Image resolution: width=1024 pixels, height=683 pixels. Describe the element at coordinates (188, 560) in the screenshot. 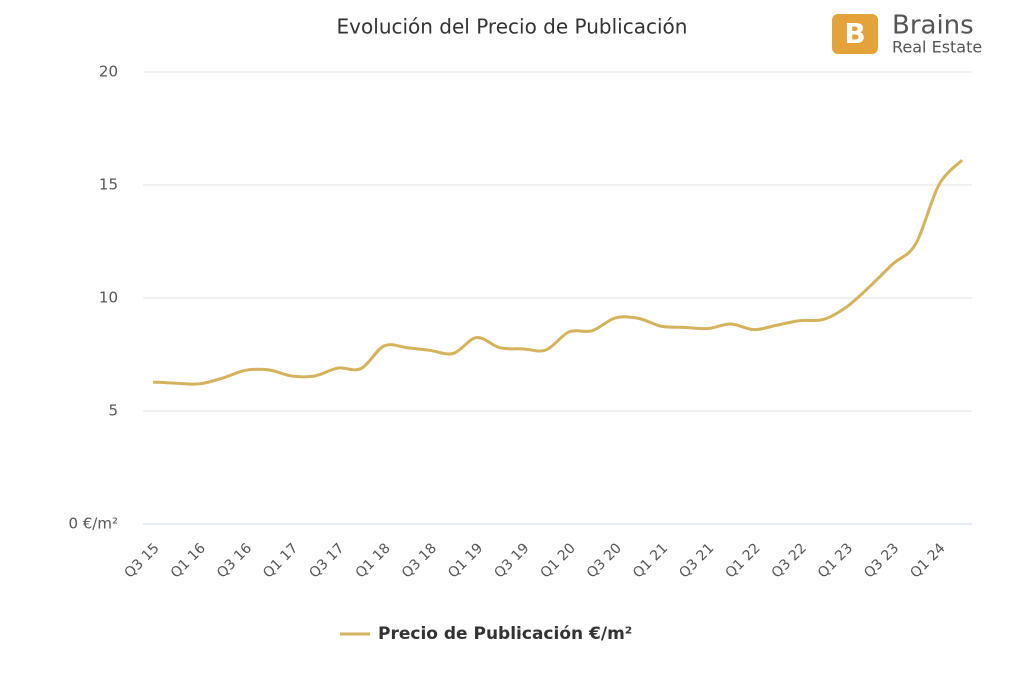

I see `x-tick-label: Q1 16` at that location.